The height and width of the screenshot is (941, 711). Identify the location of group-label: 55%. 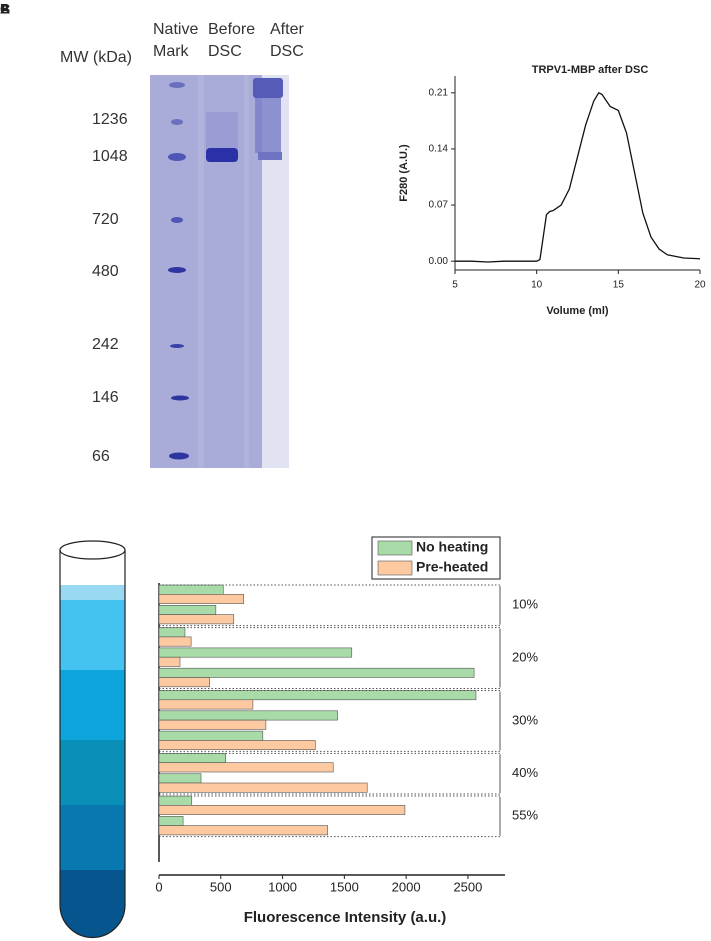
(525, 815).